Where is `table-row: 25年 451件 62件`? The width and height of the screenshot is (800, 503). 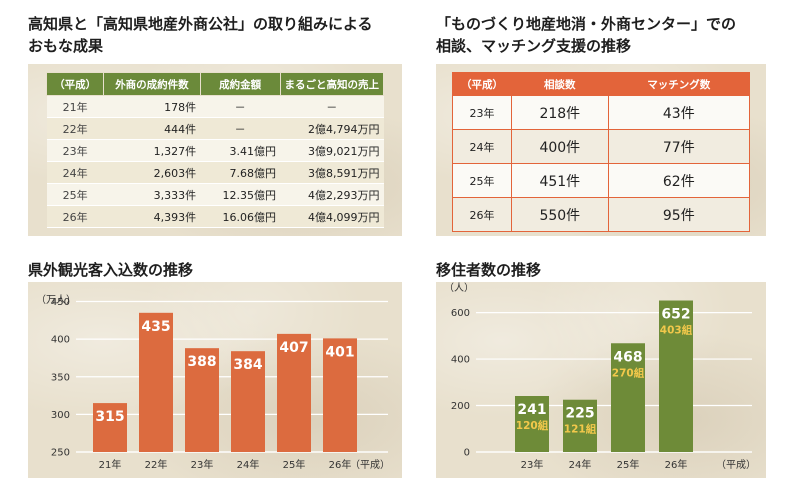 table-row: 25年 451件 62件 is located at coordinates (601, 180).